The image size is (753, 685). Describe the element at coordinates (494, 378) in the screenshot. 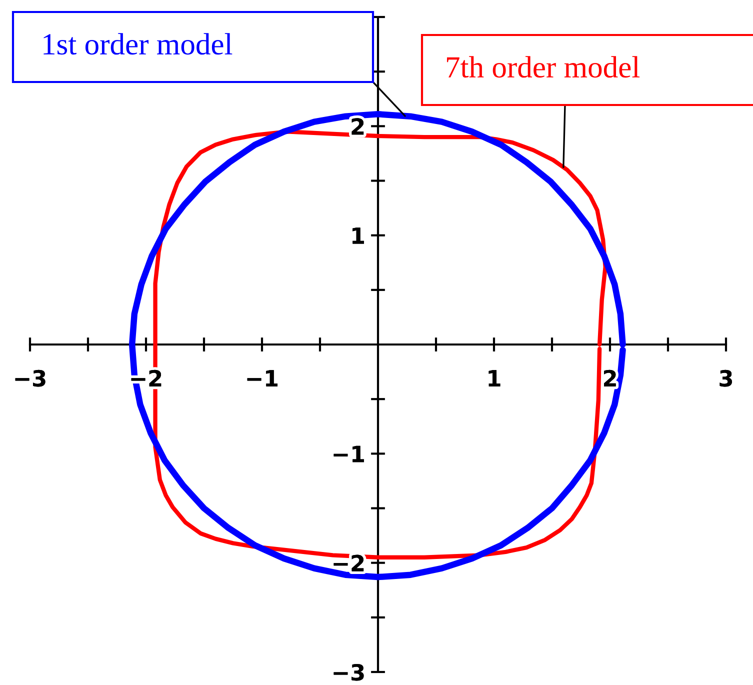

I see `x-tick-label: 1` at that location.